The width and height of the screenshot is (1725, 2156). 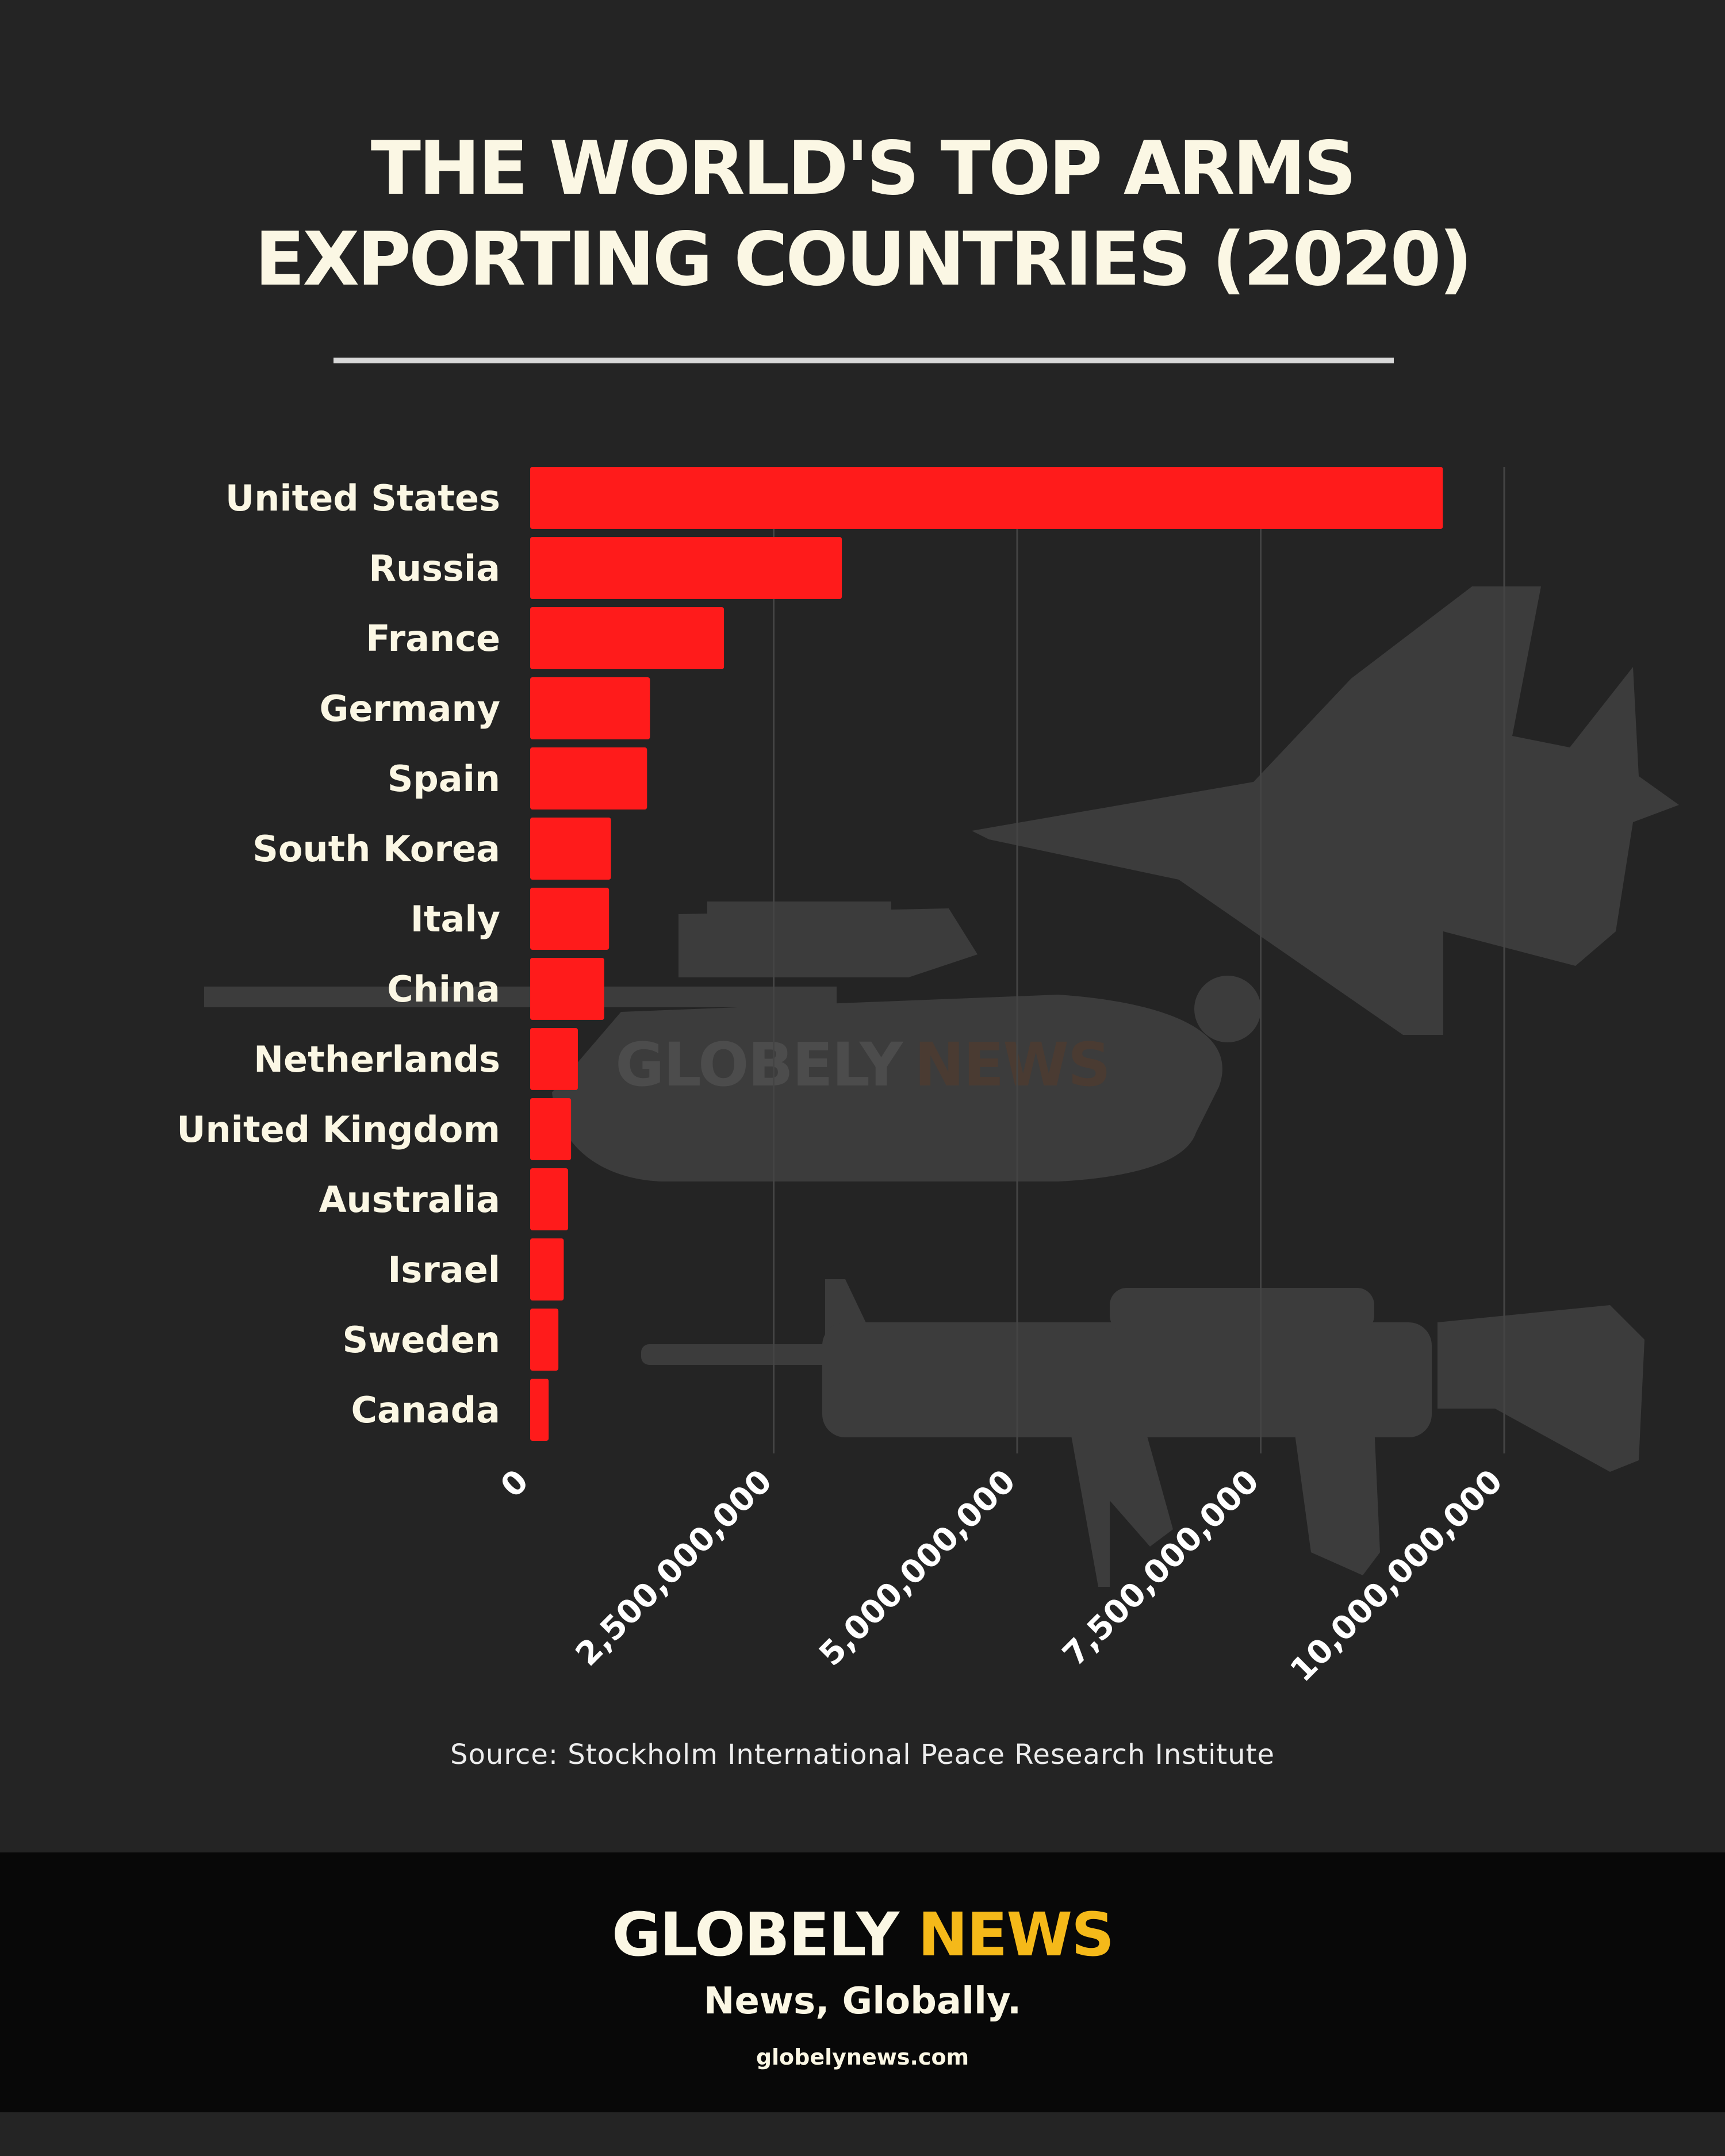 What do you see at coordinates (409, 1200) in the screenshot?
I see `y-axis-label: Australia` at bounding box center [409, 1200].